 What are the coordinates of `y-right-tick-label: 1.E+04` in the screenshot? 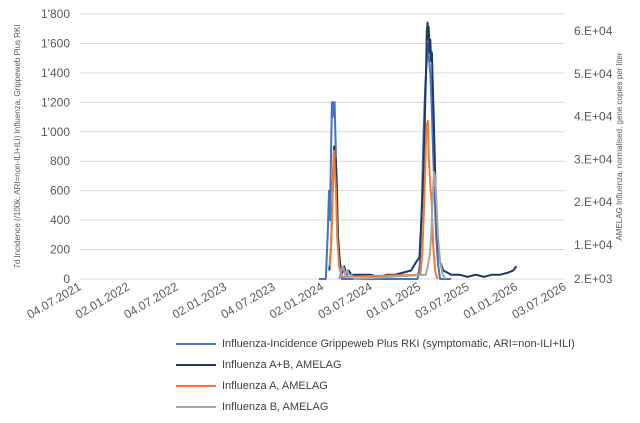 It's located at (593, 245).